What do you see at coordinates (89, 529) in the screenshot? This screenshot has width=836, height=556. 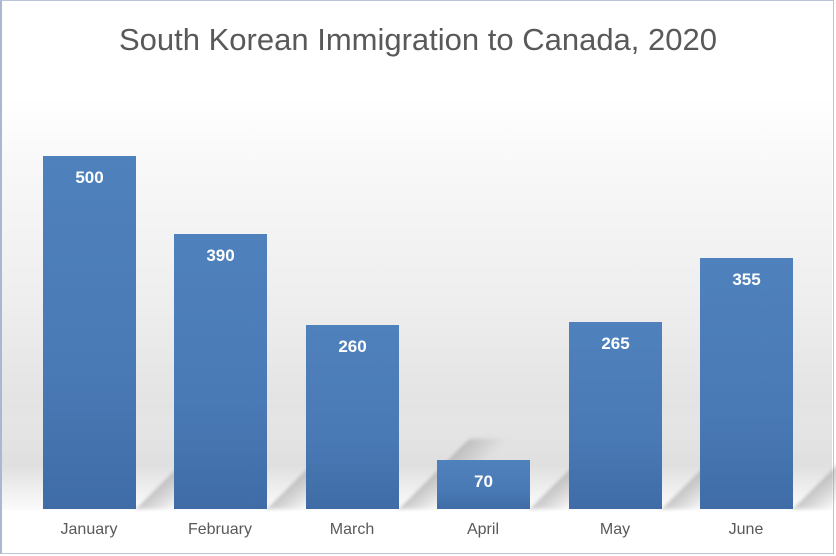 I see `x-axis-label: January` at bounding box center [89, 529].